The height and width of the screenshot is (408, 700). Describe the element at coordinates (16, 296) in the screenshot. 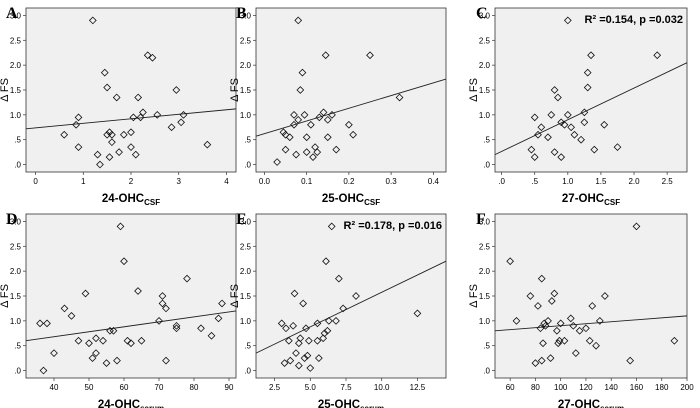

I see `y-tick-label: 1.5` at that location.